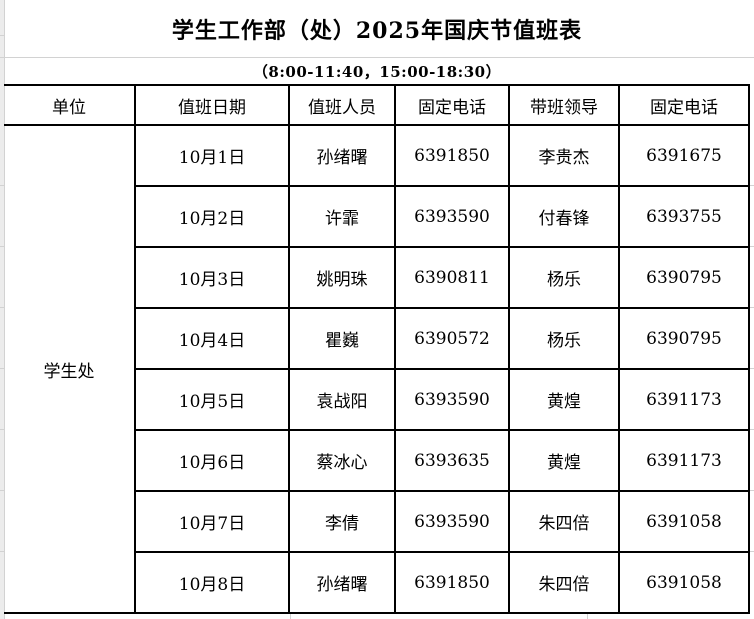 This screenshot has height=619, width=754. I want to click on header-row: 单位 值班日期 值班人员 固定电话 带班领导 固定电话, so click(377, 105).